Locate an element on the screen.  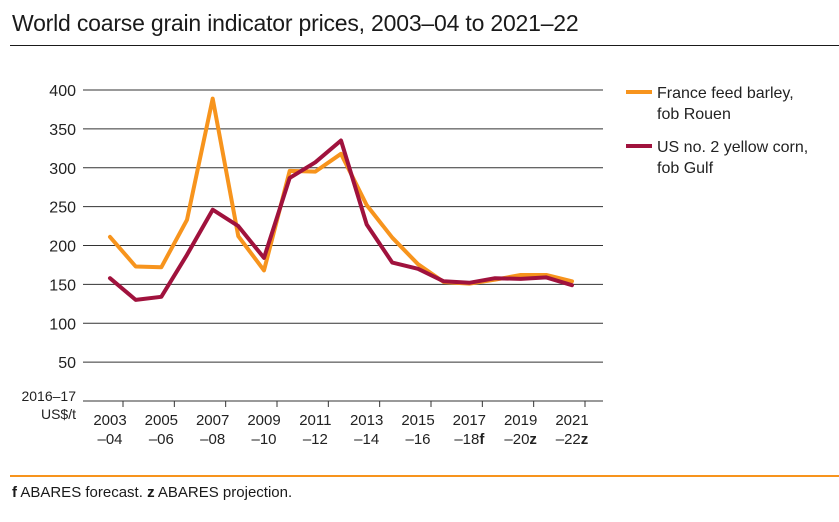
footnote-f-marker: f is located at coordinates (14, 492).